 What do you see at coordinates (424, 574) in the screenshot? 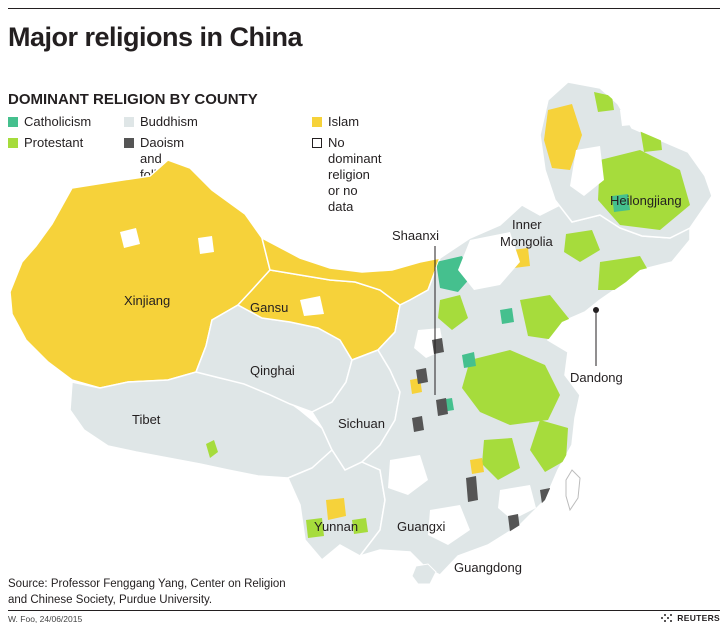
I see `hainan-island` at bounding box center [424, 574].